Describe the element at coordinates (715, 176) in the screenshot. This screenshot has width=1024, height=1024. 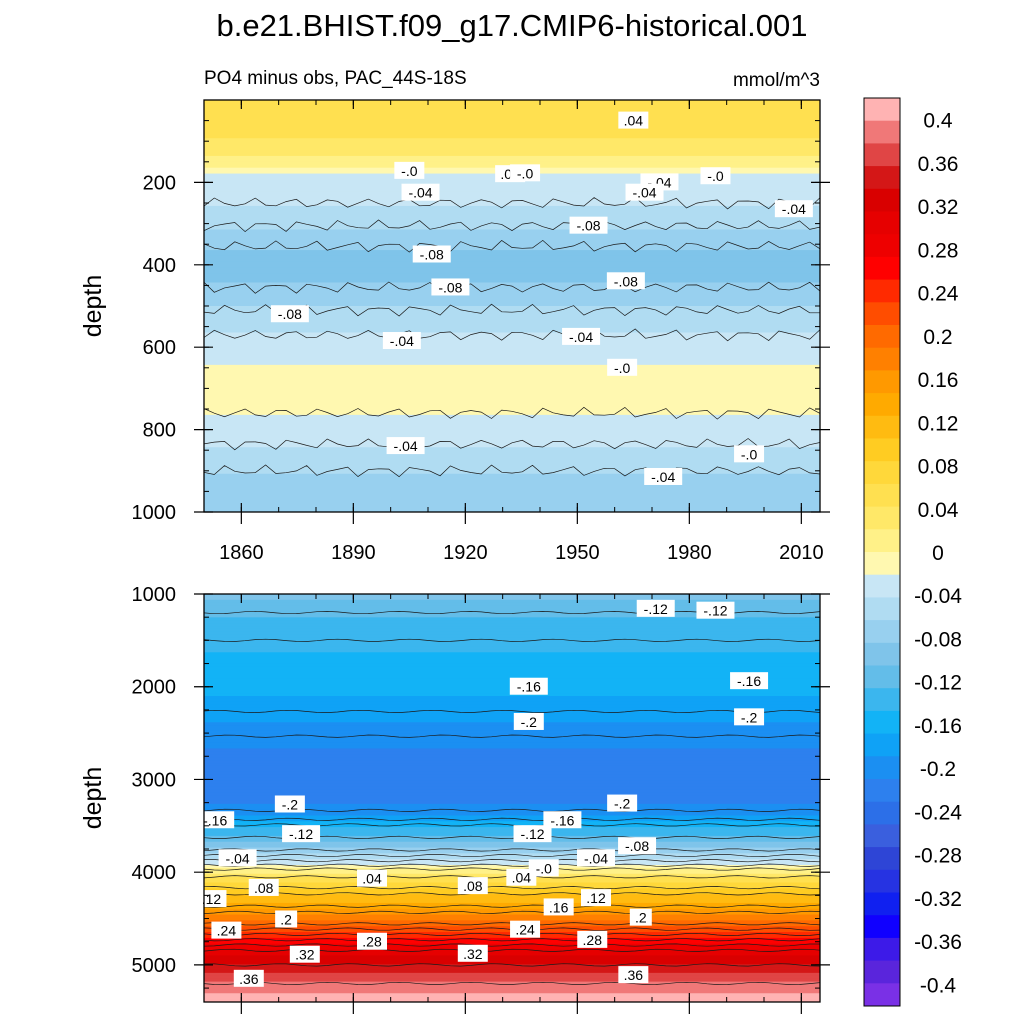
I see `upper-contour-label-bg` at that location.